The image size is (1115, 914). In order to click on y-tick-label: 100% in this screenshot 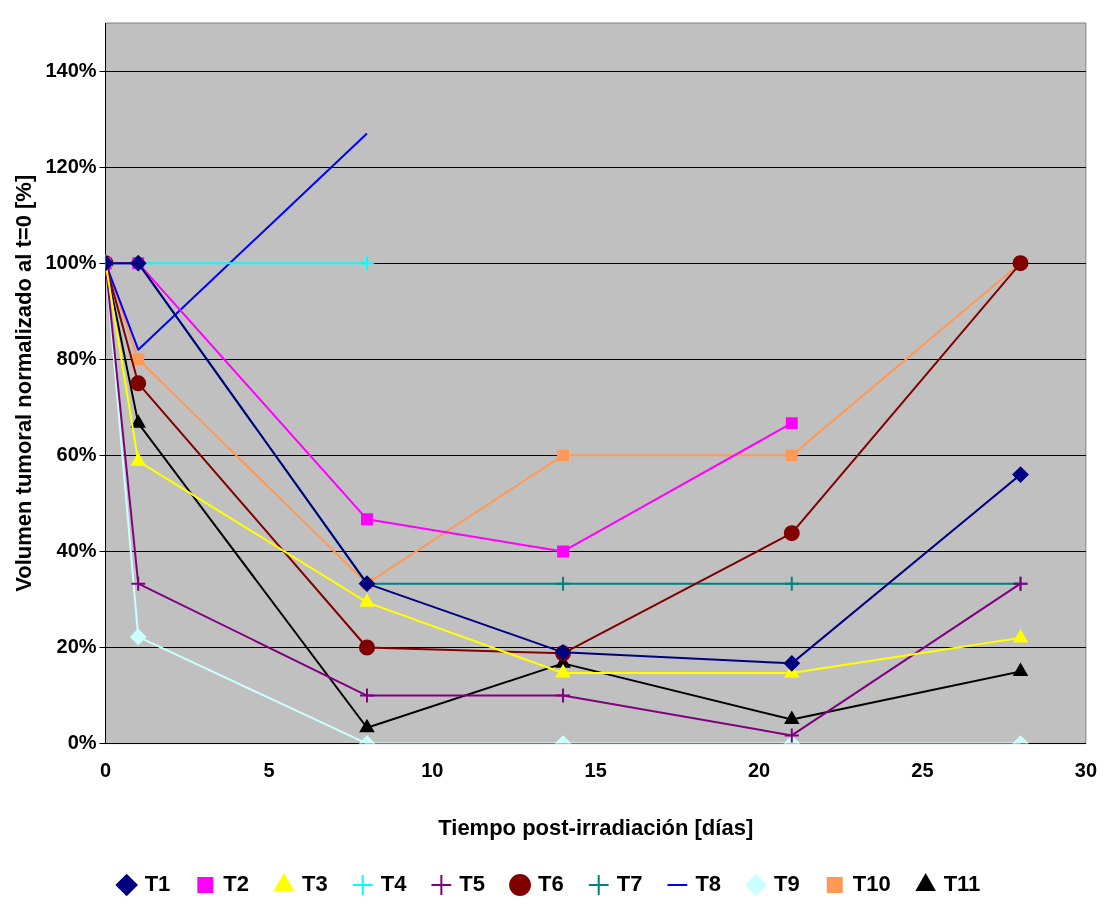, I will do `click(71, 261)`.